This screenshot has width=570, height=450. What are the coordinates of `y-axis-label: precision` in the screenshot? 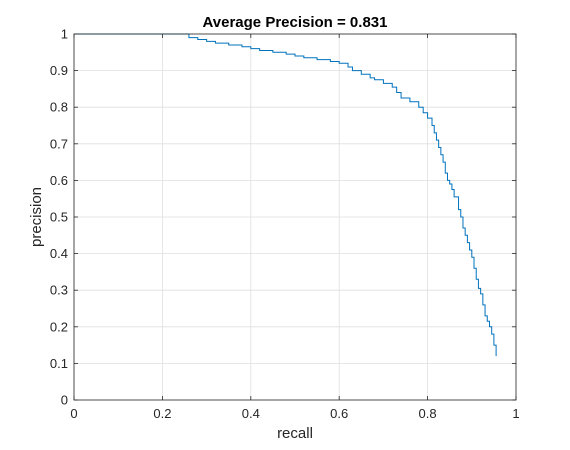 It's located at (36, 217).